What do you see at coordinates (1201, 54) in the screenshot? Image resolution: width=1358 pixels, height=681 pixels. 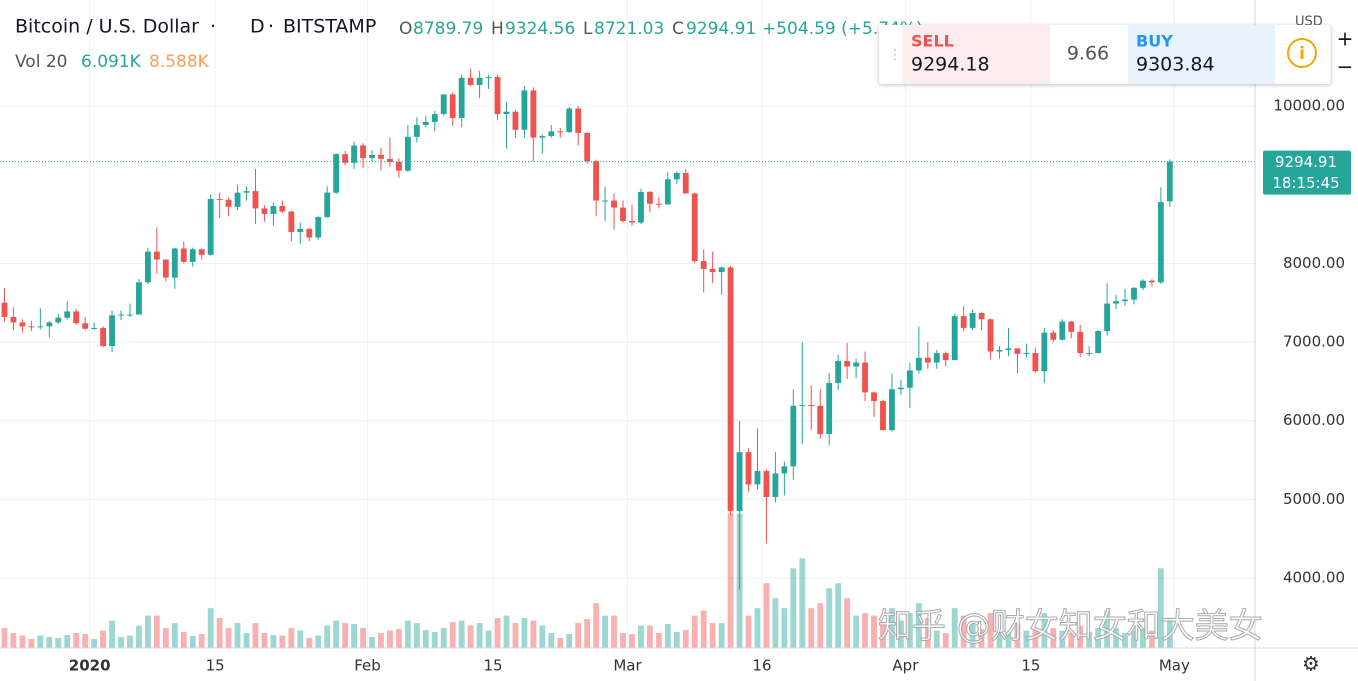 I see `buy-button: BUY 9303.84` at bounding box center [1201, 54].